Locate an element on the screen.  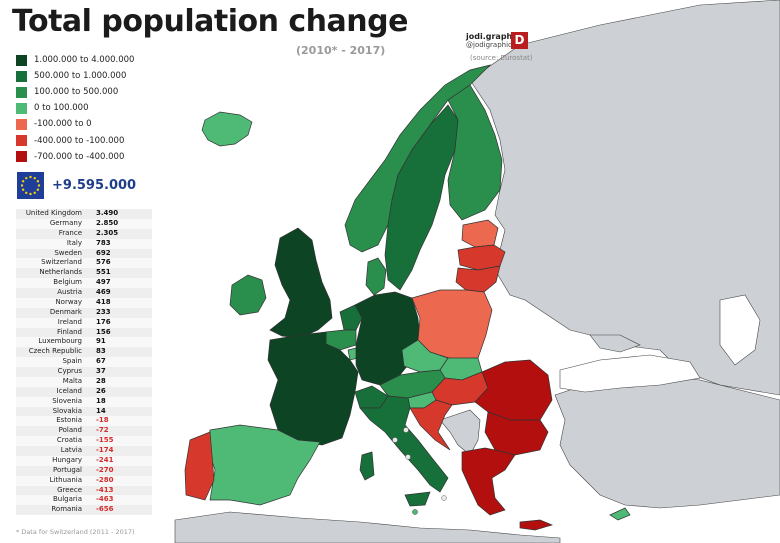
city-marker is located at coordinates (395, 440).